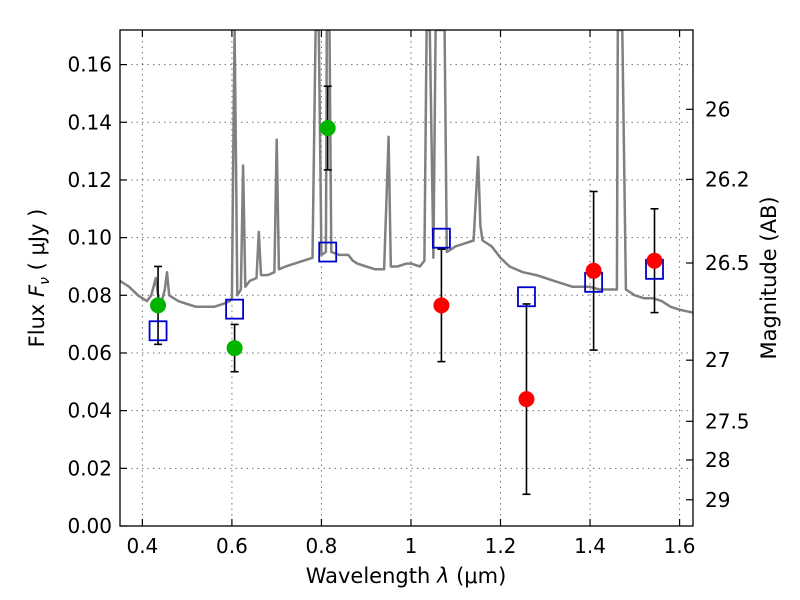 The height and width of the screenshot is (600, 800). Describe the element at coordinates (406, 576) in the screenshot. I see `x-axis-label: Wavelength λ (μm)` at that location.